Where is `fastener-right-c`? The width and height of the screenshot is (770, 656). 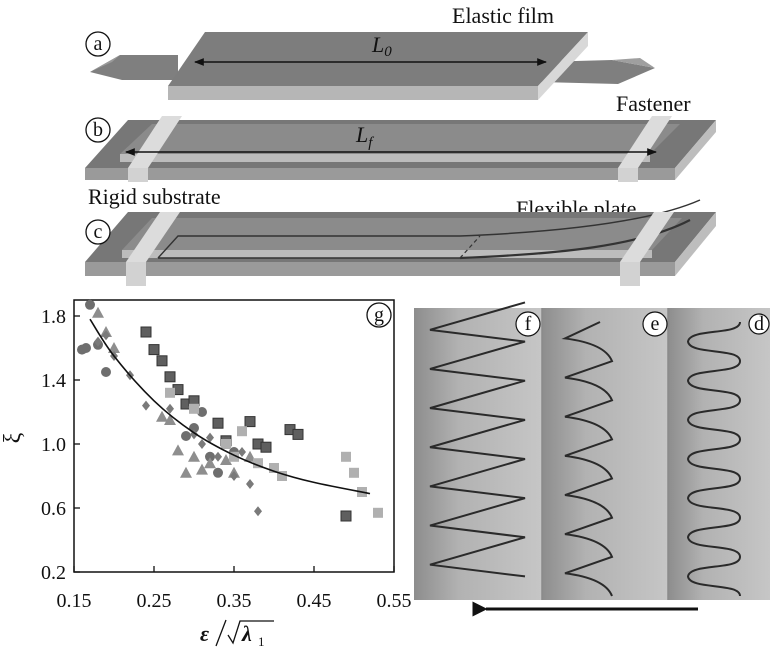
fastener-right-c is located at coordinates (647, 249).